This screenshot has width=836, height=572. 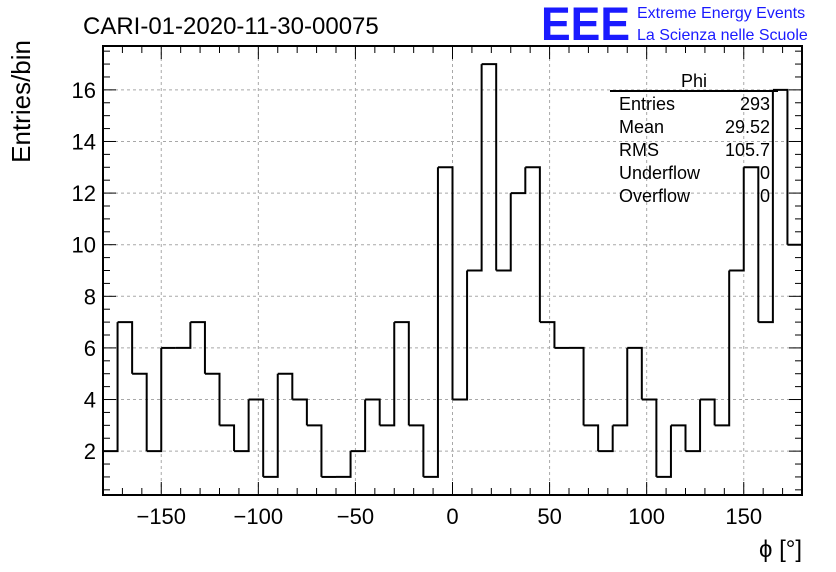 What do you see at coordinates (646, 516) in the screenshot?
I see `x-tick-label: 100` at bounding box center [646, 516].